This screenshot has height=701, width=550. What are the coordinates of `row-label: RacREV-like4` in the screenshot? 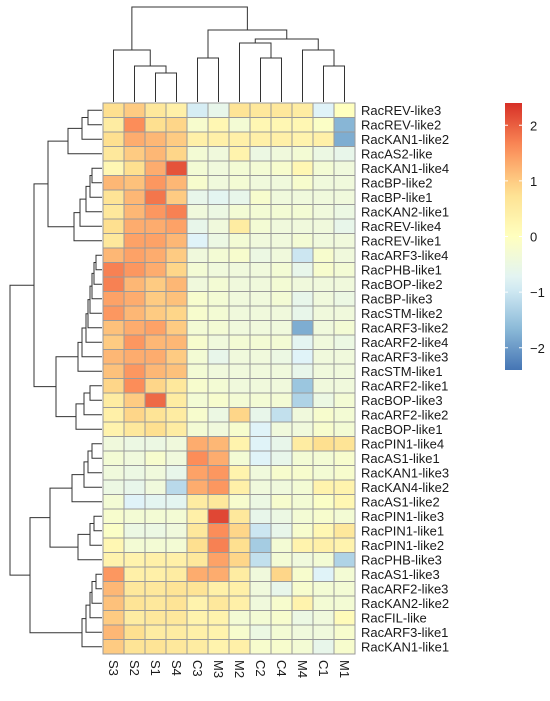 It's located at (401, 226).